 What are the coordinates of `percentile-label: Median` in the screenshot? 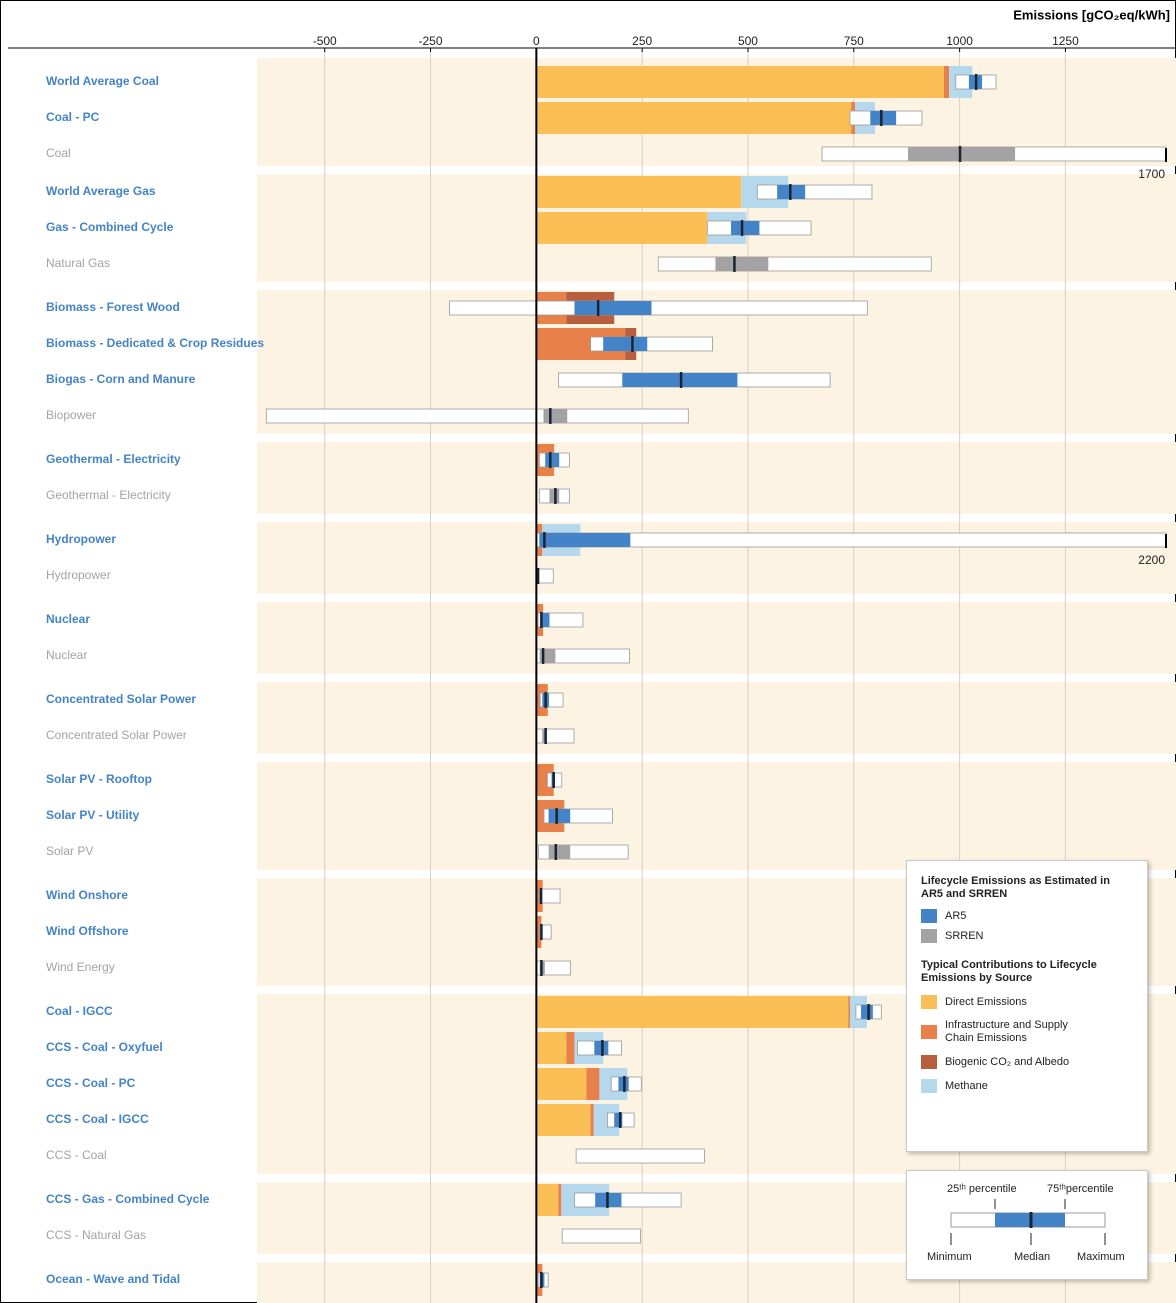 It's located at (1032, 1257).